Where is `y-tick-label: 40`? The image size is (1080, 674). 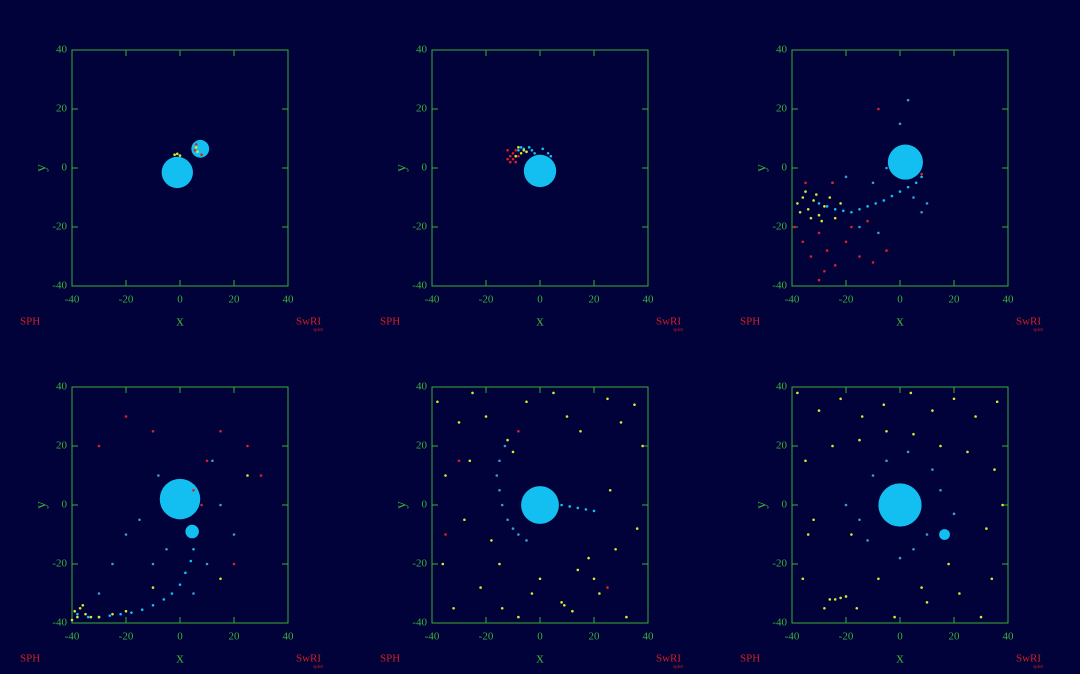
y-tick-label: 40 is located at coordinates (62, 387).